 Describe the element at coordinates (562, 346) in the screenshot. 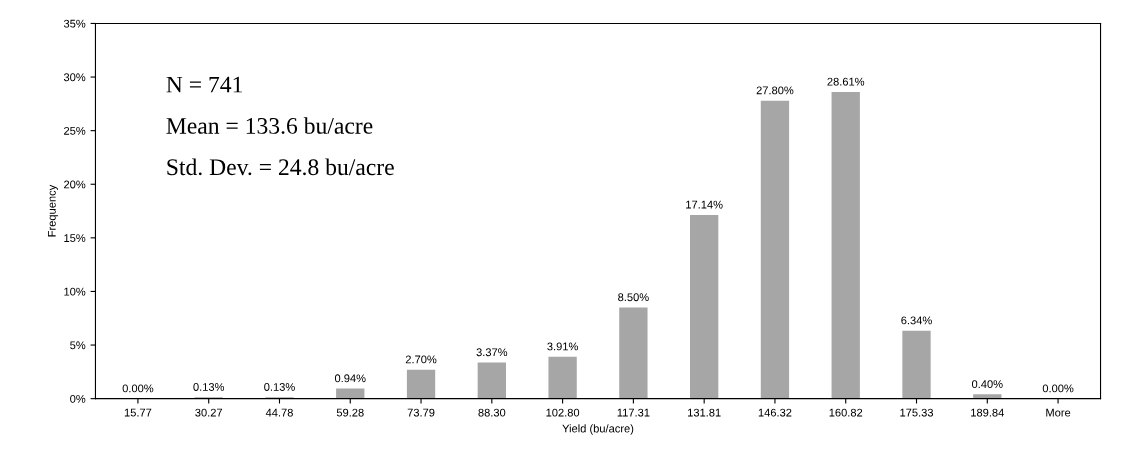

I see `data-label: 3.91%` at that location.